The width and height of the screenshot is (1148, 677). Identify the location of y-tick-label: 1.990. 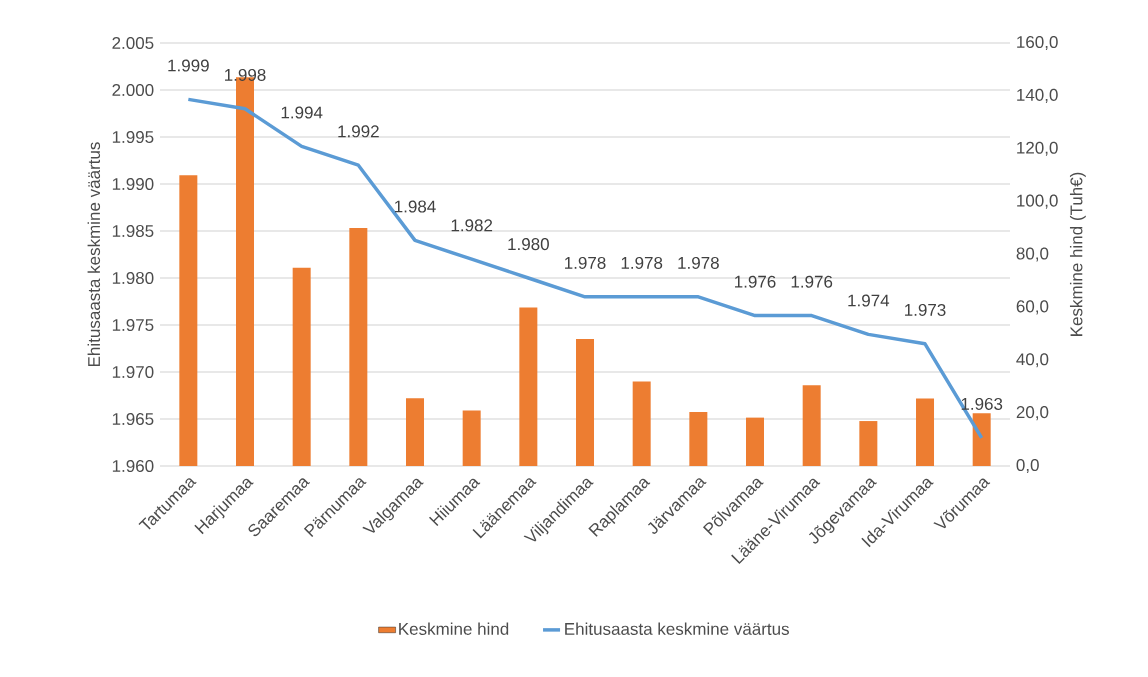
(133, 184).